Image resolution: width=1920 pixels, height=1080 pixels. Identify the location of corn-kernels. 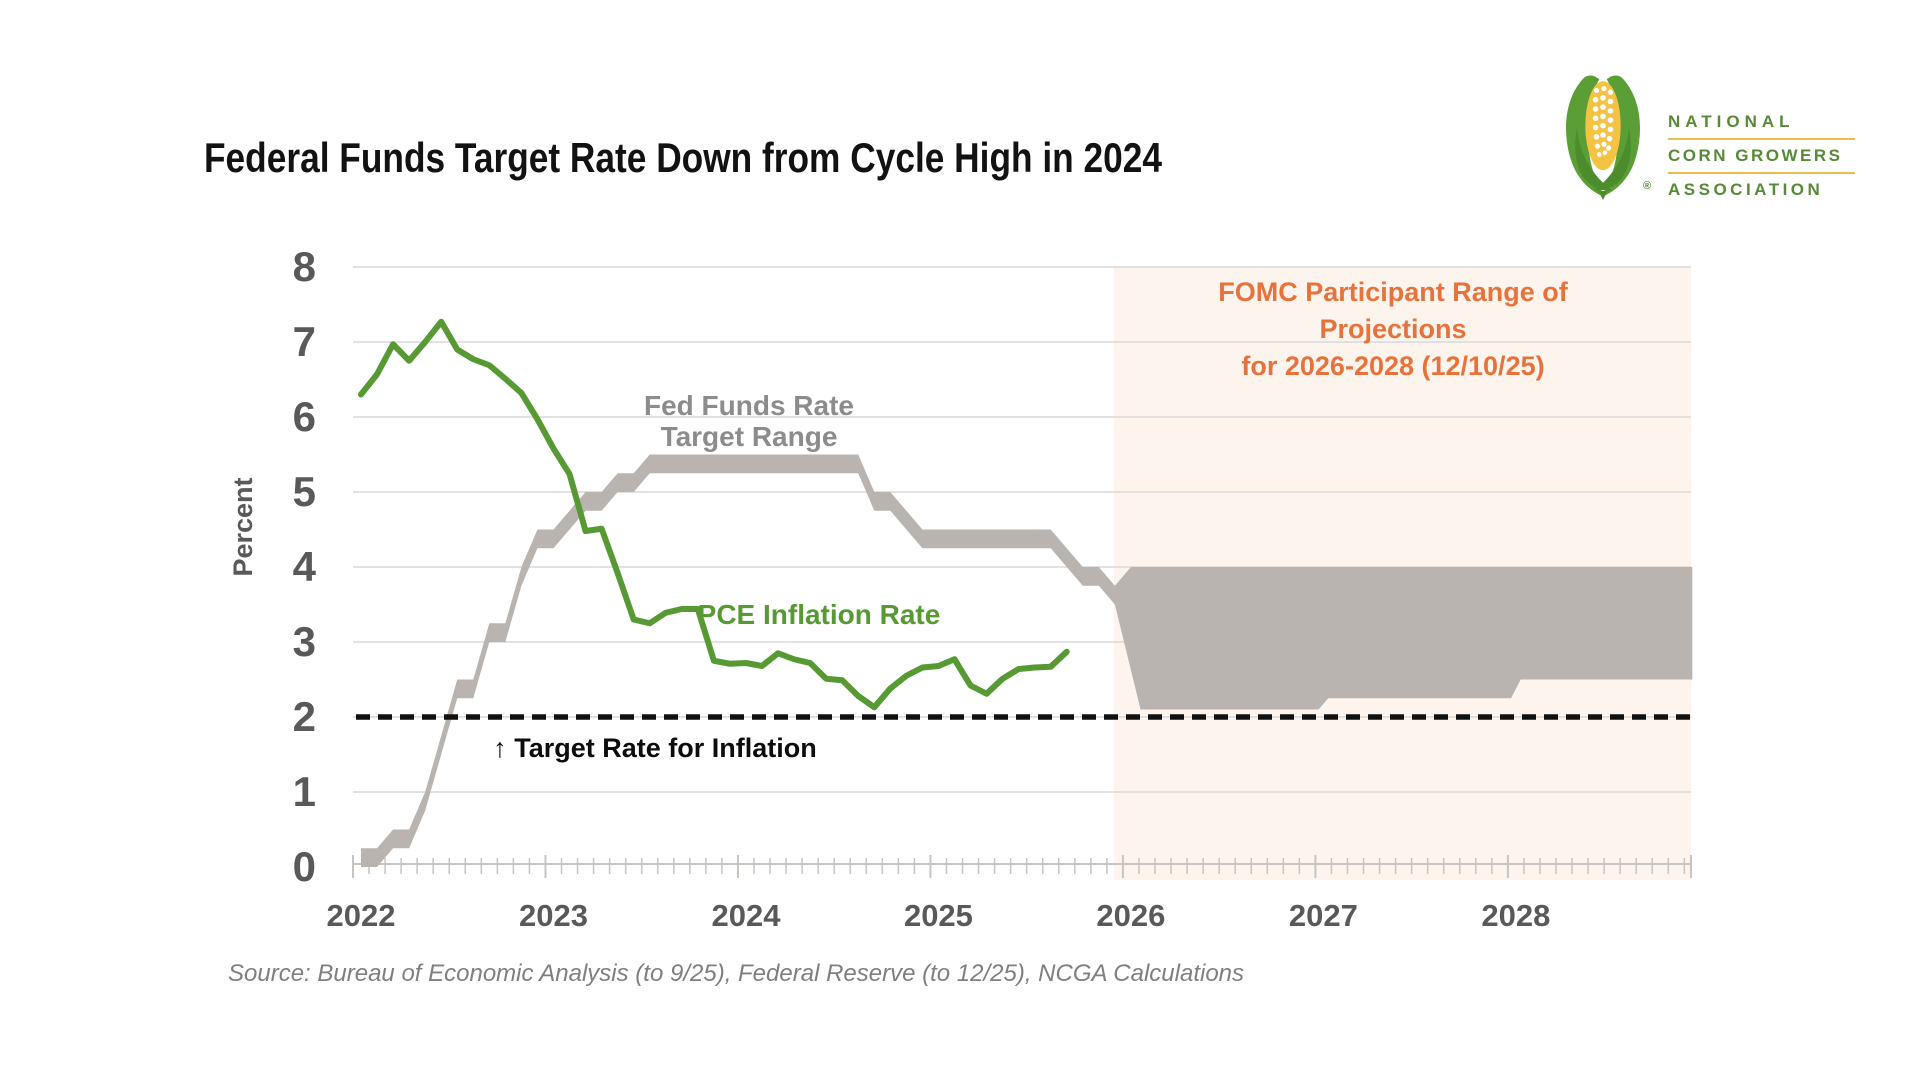
(1603, 121).